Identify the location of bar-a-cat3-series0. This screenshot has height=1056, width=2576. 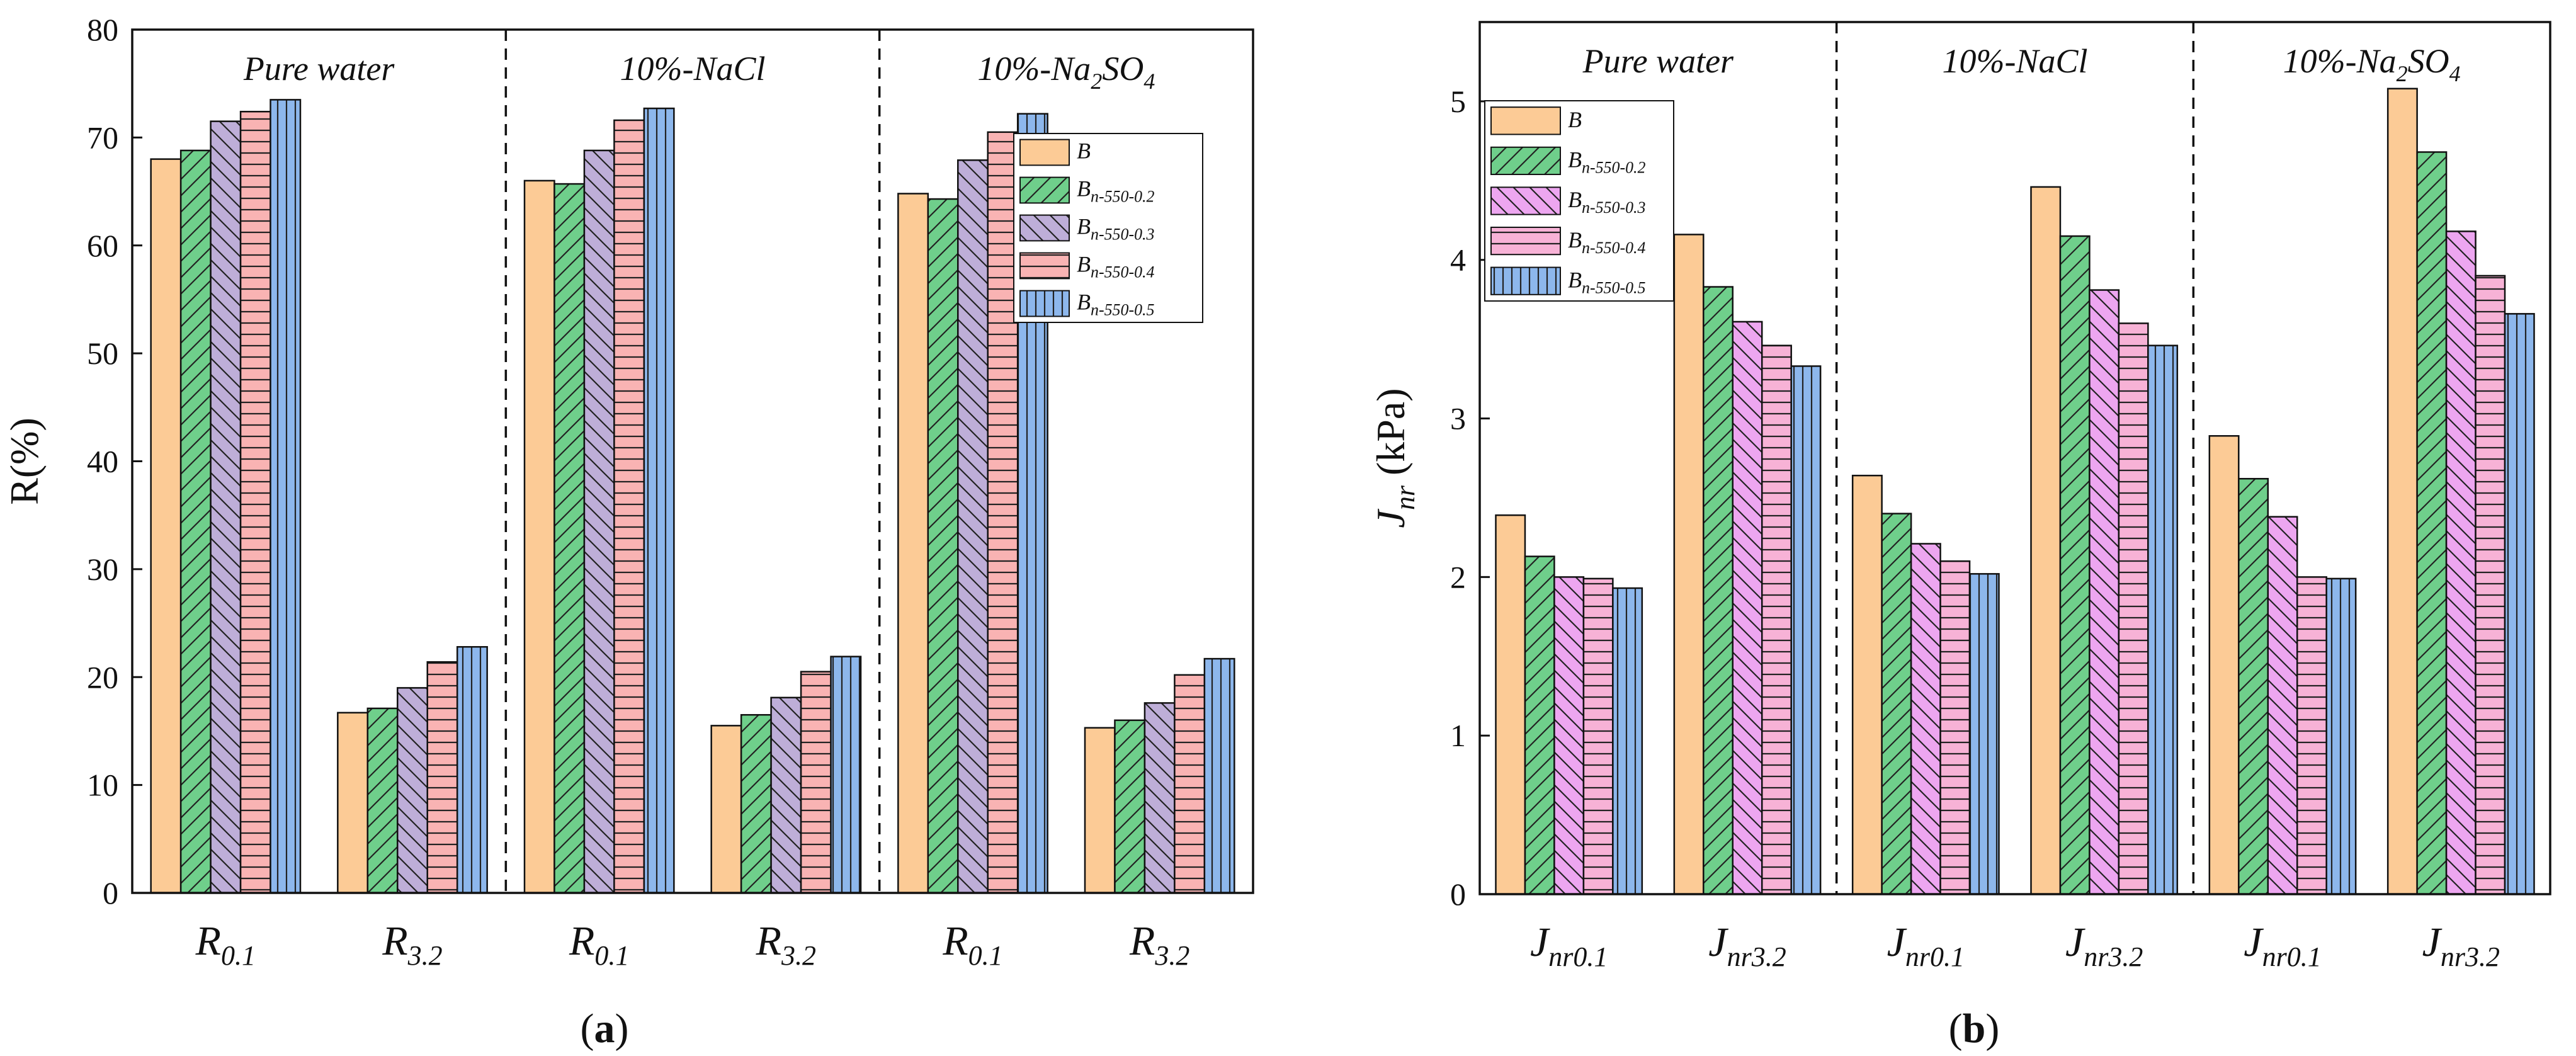
(726, 810).